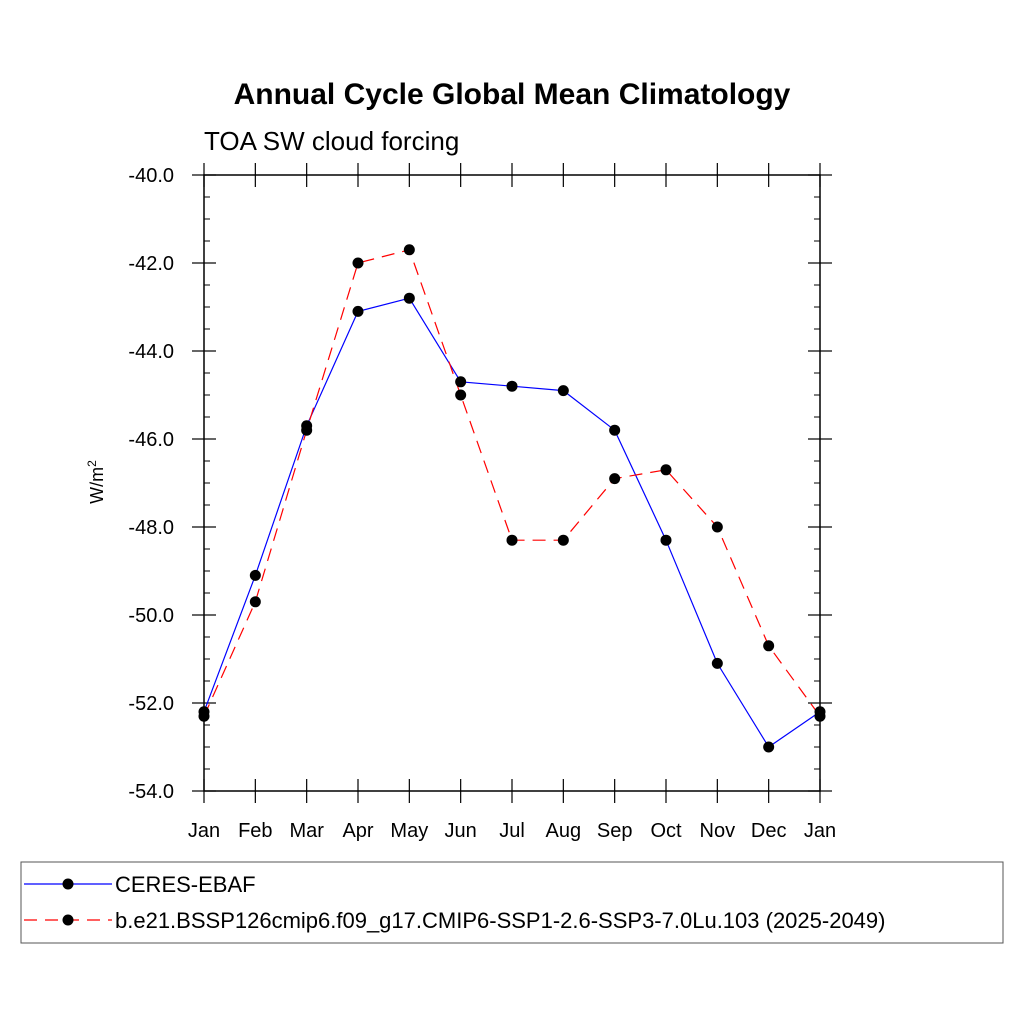 The image size is (1024, 1024). I want to click on chart-title: Annual Cycle Global Mean Climatology, so click(512, 94).